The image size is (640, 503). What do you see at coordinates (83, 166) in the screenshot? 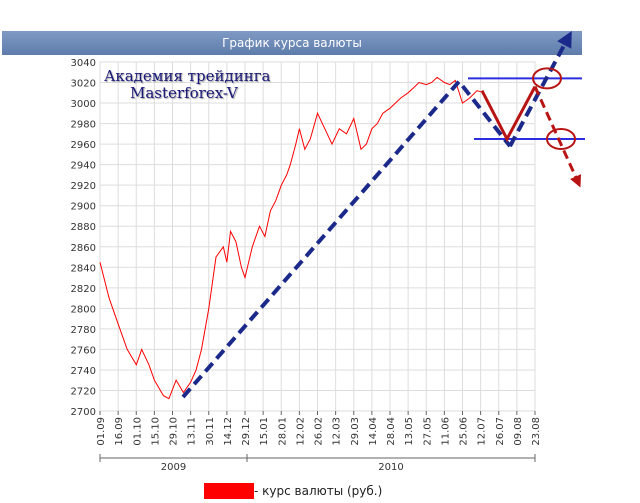
I see `y-tick-label: 2940` at bounding box center [83, 166].